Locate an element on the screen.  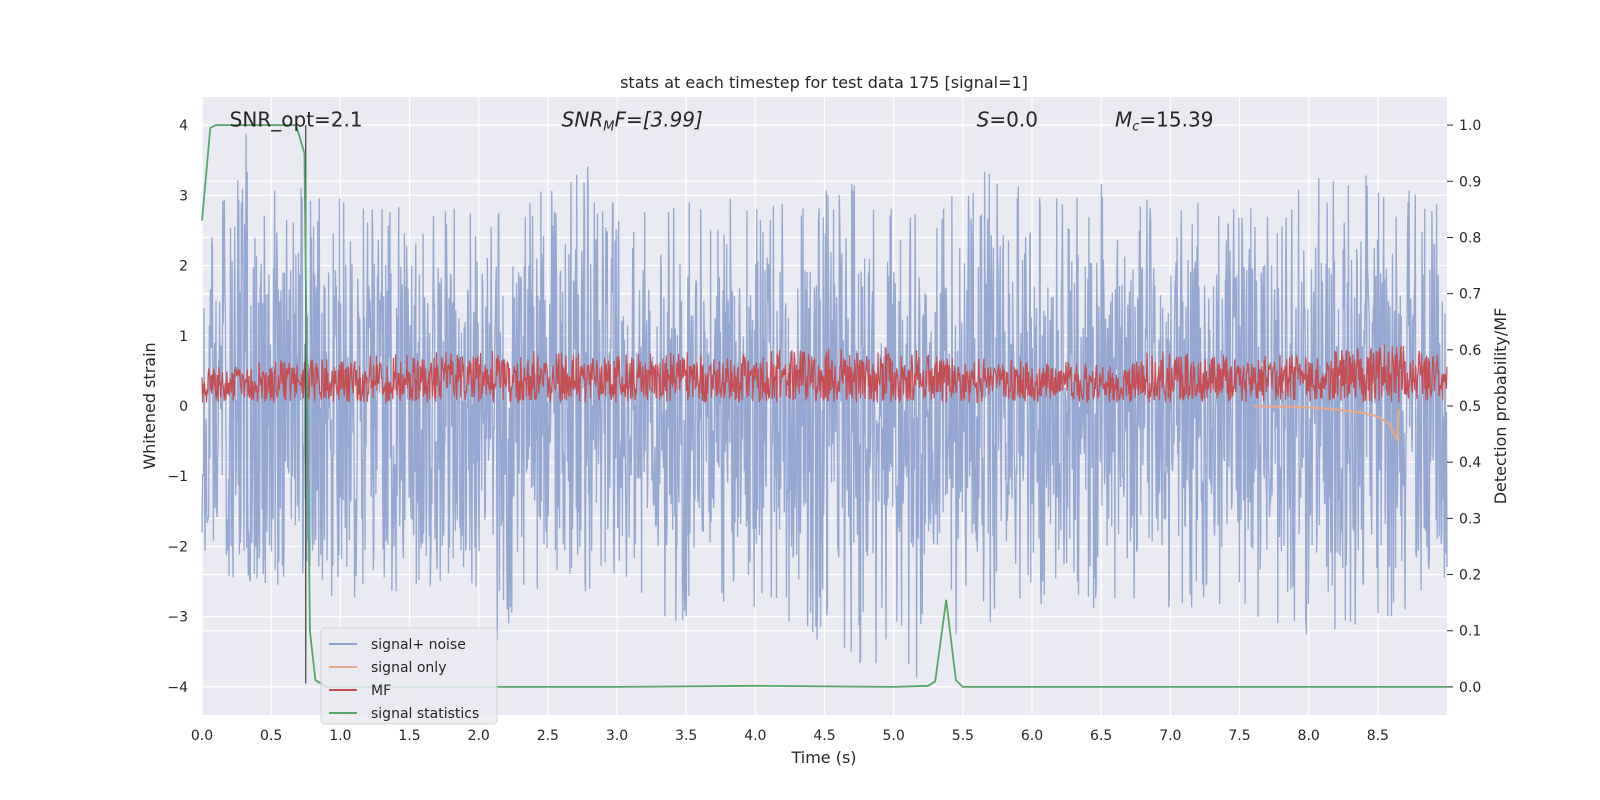
x-tick-label: 5.0 is located at coordinates (894, 736).